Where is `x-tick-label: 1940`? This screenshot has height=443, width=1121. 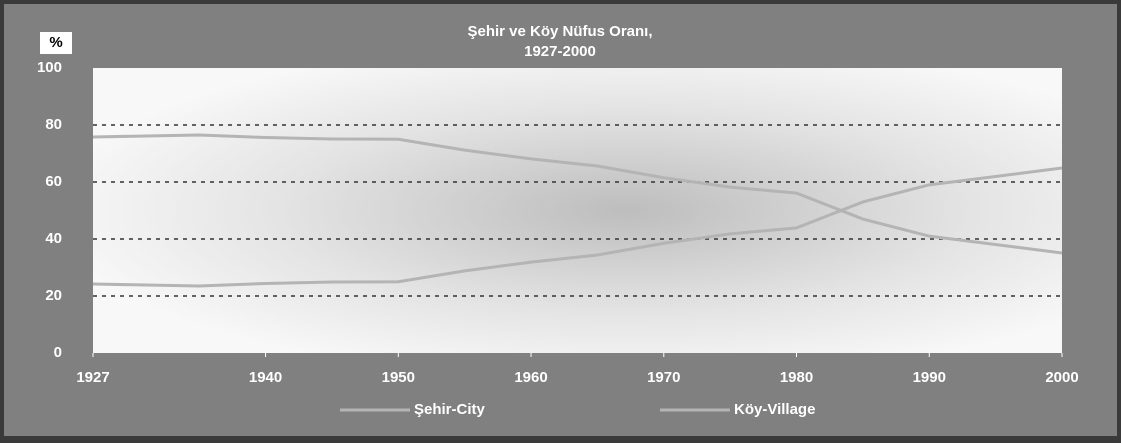 x-tick-label: 1940 is located at coordinates (265, 377).